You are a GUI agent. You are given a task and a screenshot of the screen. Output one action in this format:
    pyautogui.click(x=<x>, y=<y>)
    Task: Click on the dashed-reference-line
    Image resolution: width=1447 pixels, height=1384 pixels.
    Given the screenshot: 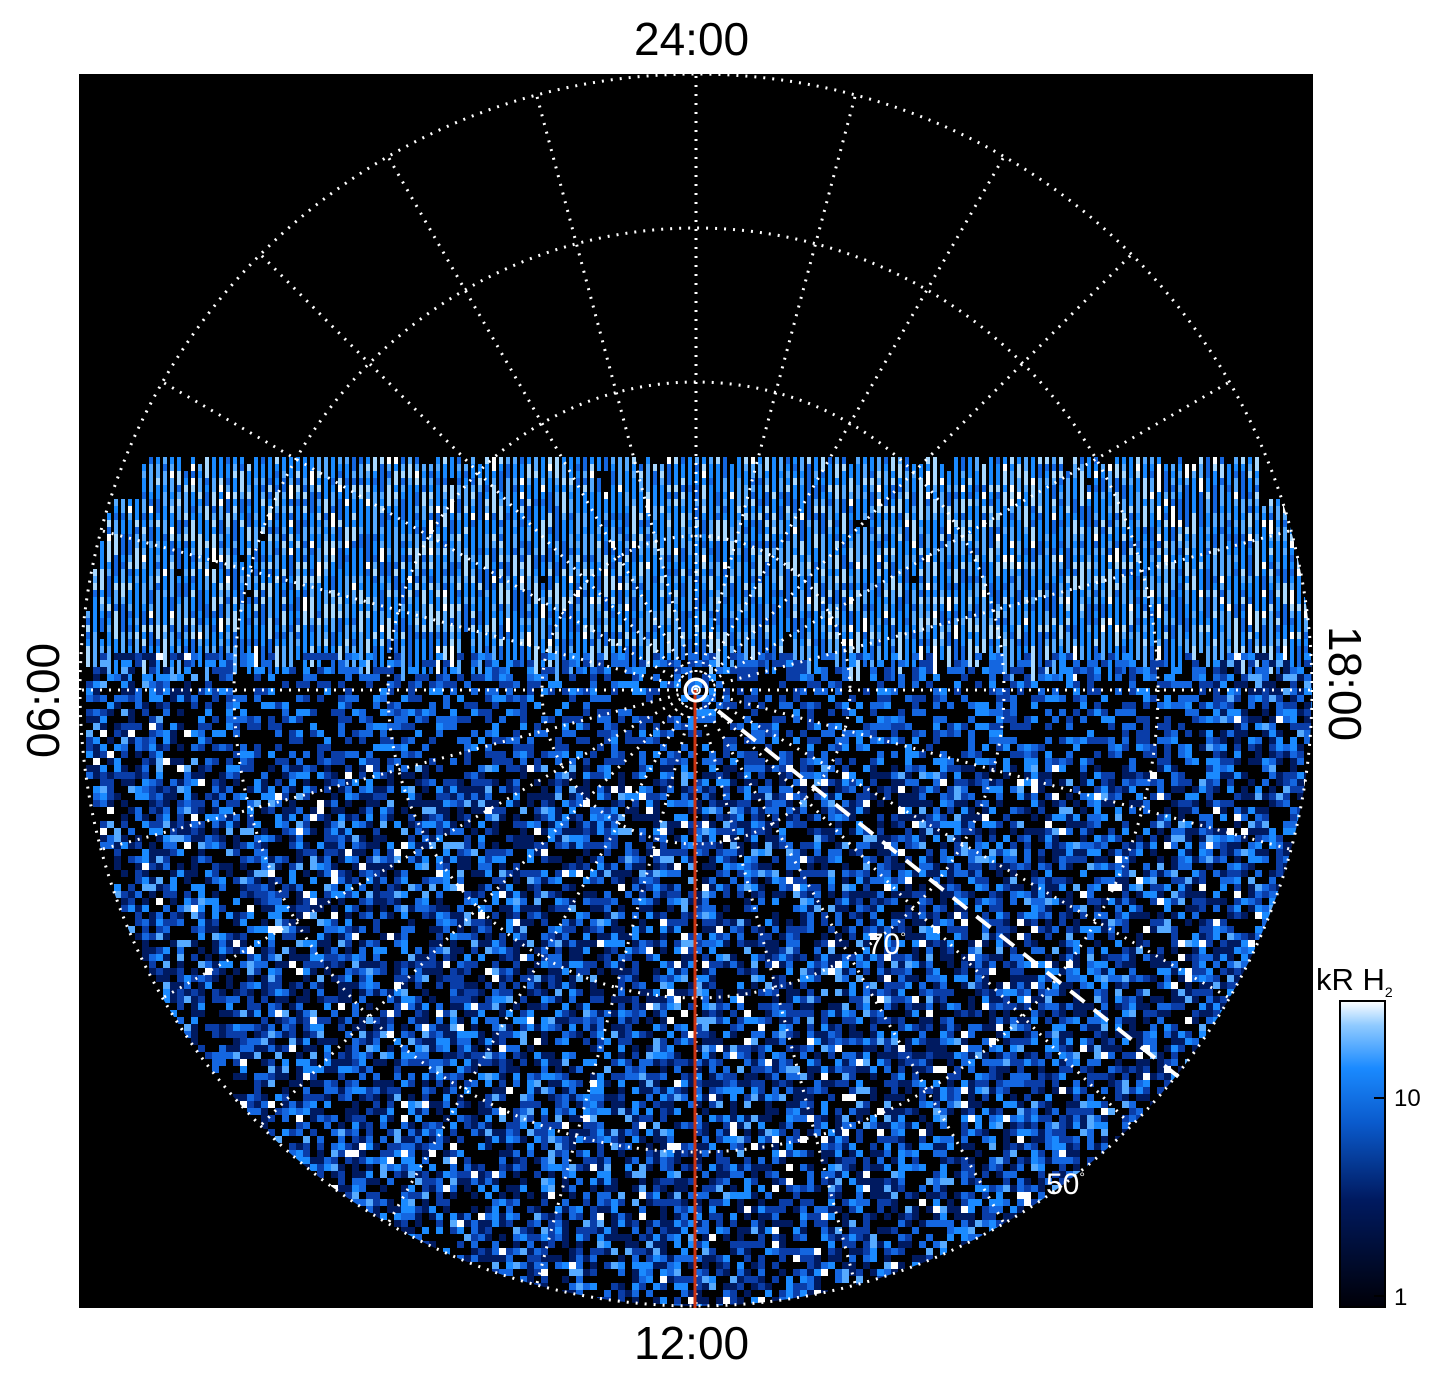 What is the action you would take?
    pyautogui.click(x=949, y=894)
    